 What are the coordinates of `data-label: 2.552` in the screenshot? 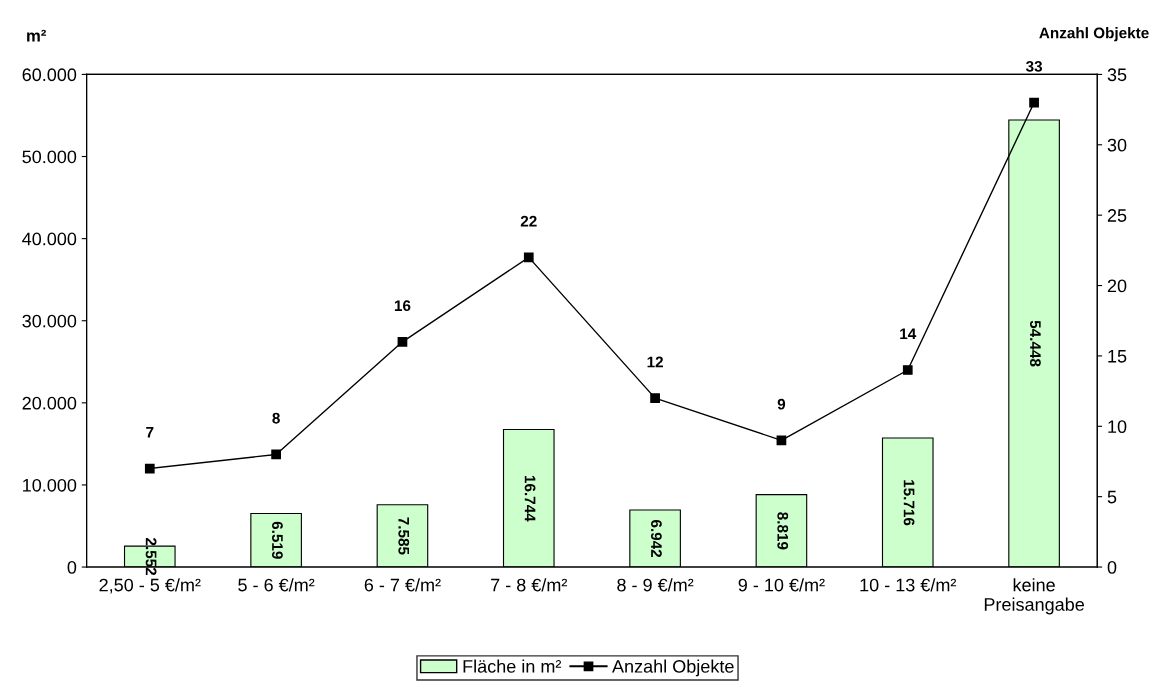 It's located at (151, 556).